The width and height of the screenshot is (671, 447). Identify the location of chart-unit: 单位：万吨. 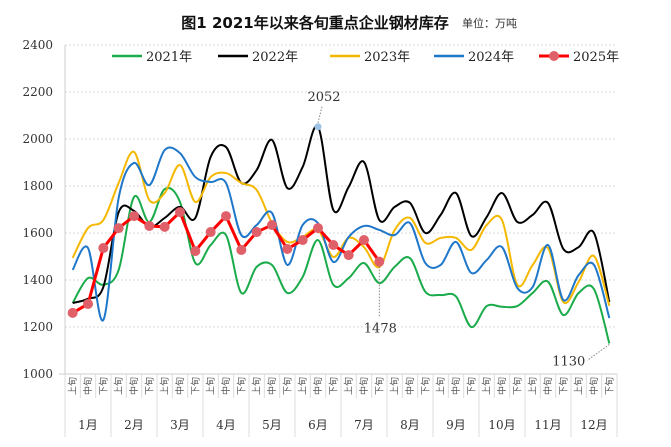
(489, 23).